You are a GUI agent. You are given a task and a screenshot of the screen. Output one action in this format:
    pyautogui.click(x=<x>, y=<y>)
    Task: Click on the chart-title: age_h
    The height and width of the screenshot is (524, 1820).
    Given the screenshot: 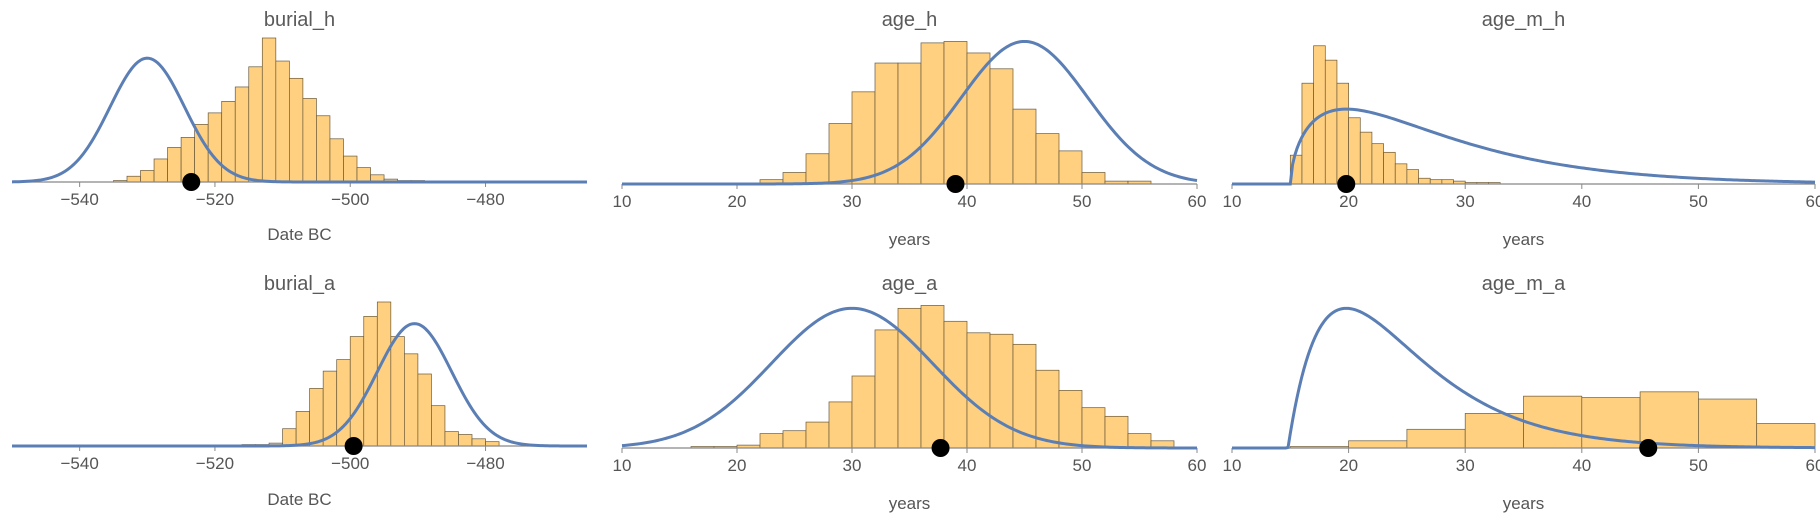 What is the action you would take?
    pyautogui.click(x=910, y=20)
    